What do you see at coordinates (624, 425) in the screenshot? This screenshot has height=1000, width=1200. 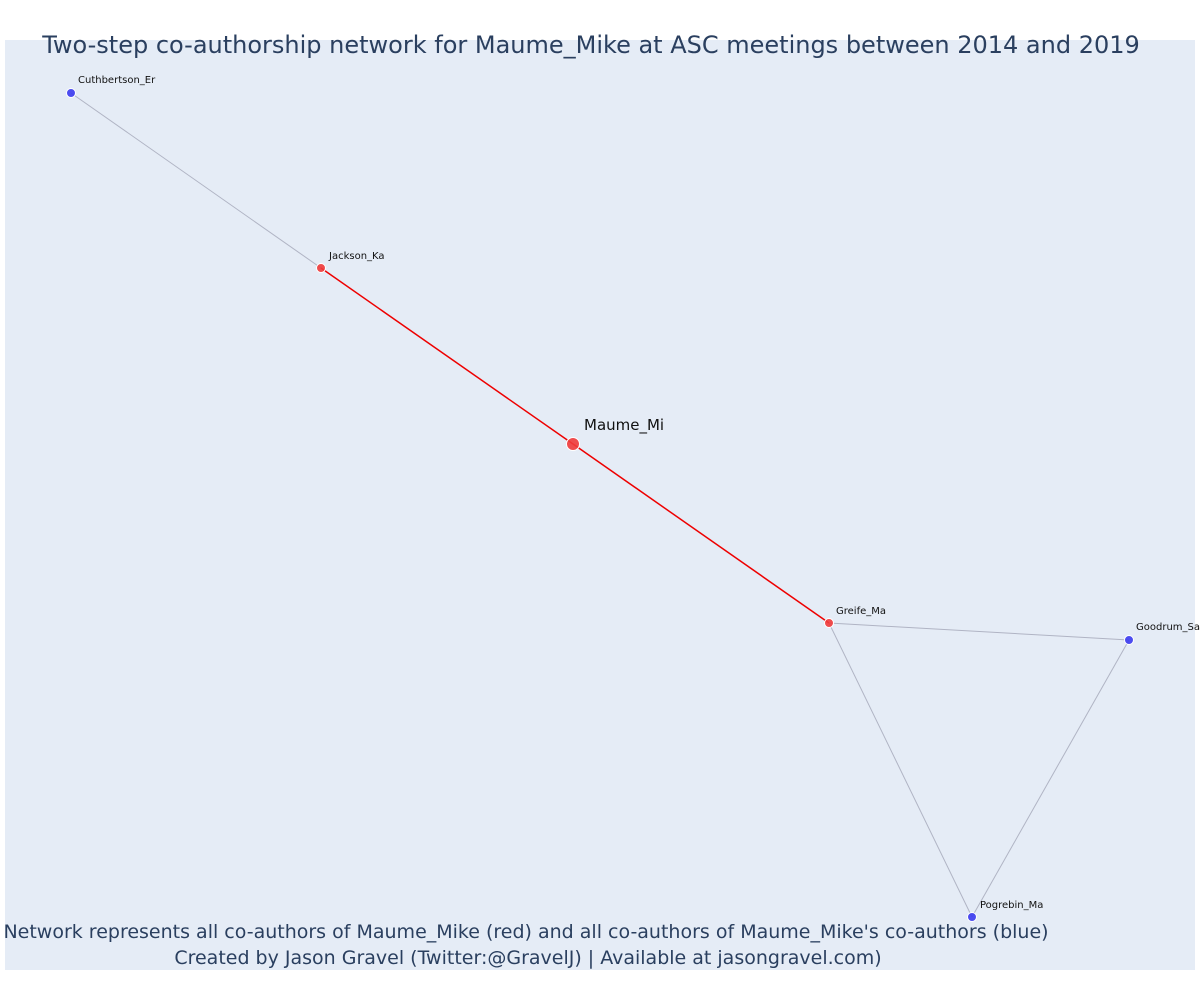 I see `node-label-maume-mi: Maume_Mi` at bounding box center [624, 425].